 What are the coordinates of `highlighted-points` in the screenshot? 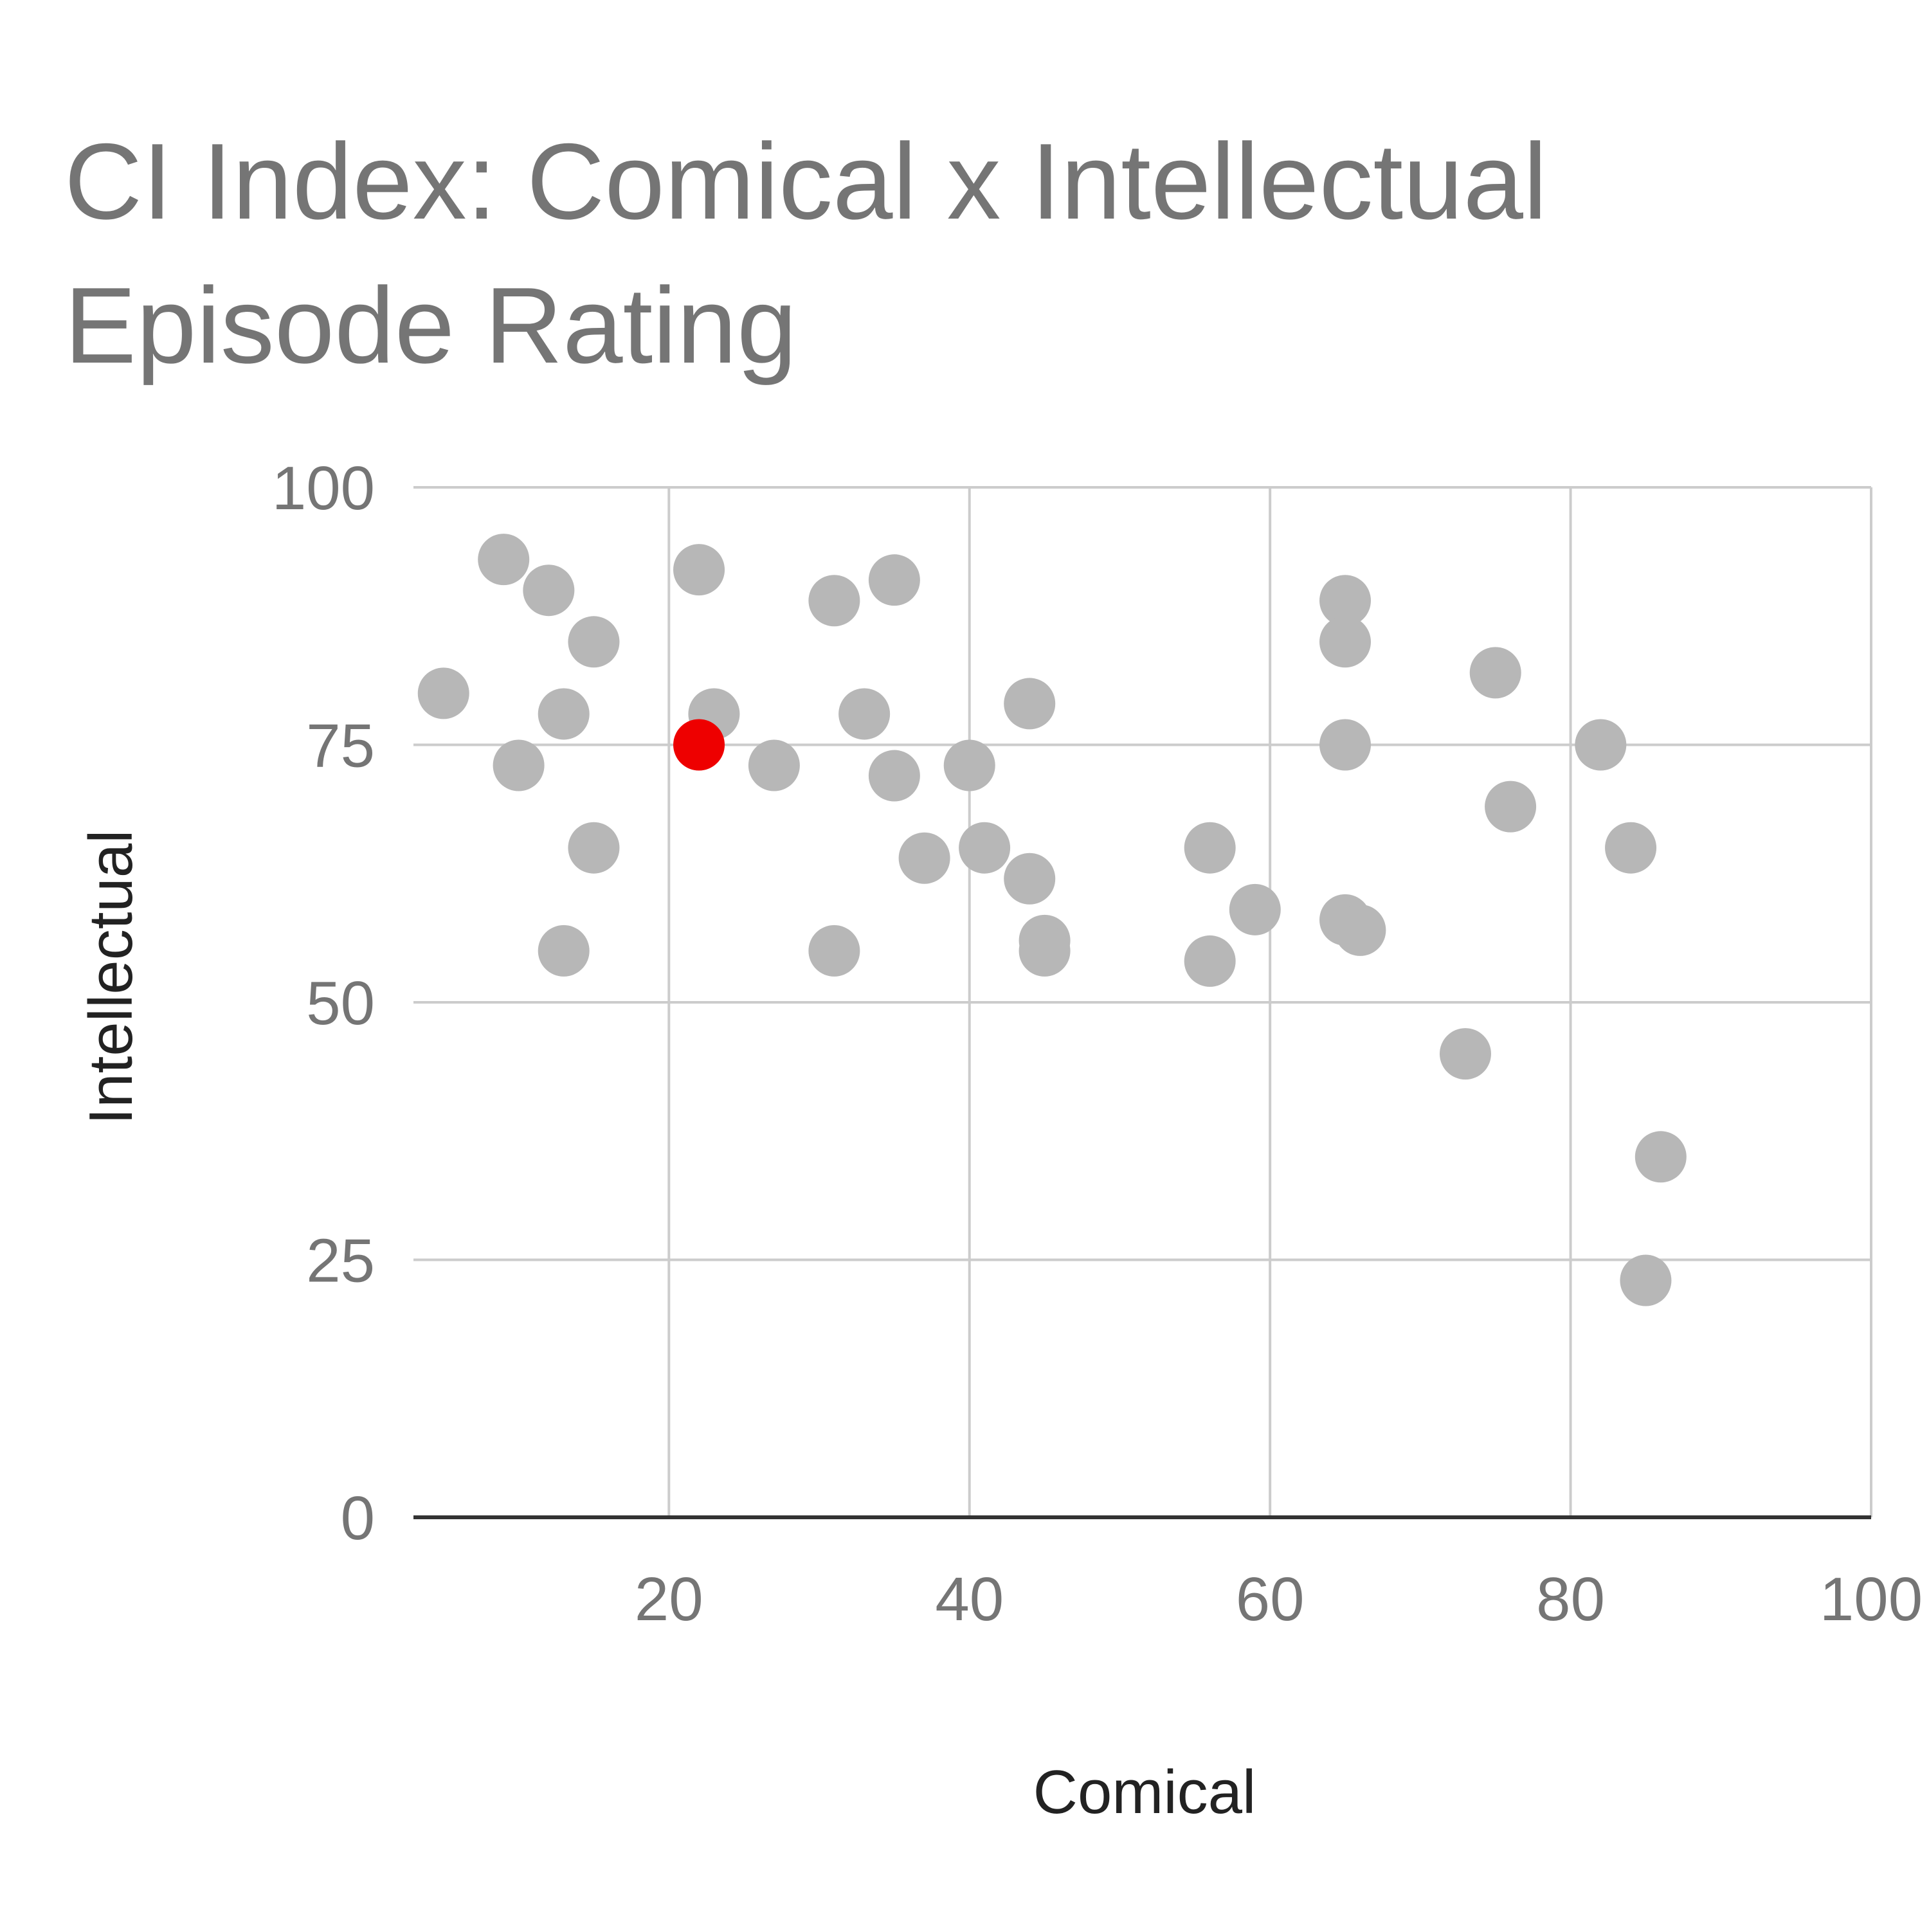 It's located at (699, 745).